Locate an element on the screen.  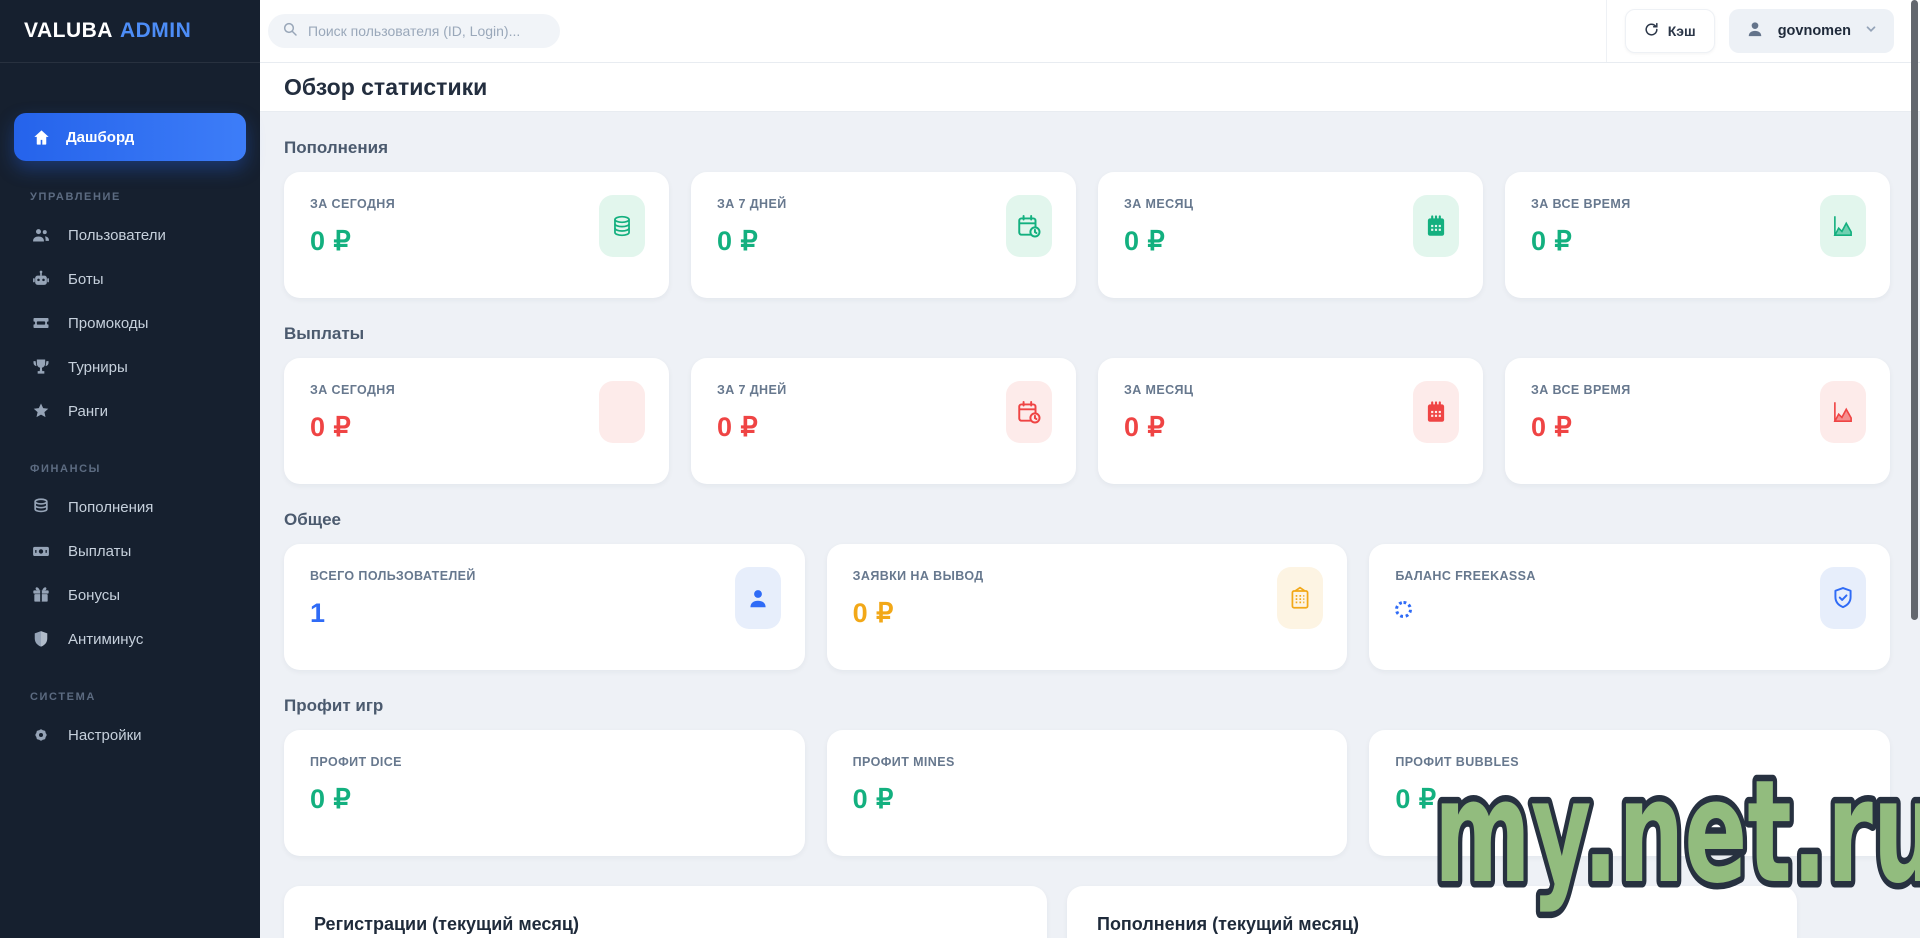
sidebar-item-antiminus: Антиминус is located at coordinates (130, 639).